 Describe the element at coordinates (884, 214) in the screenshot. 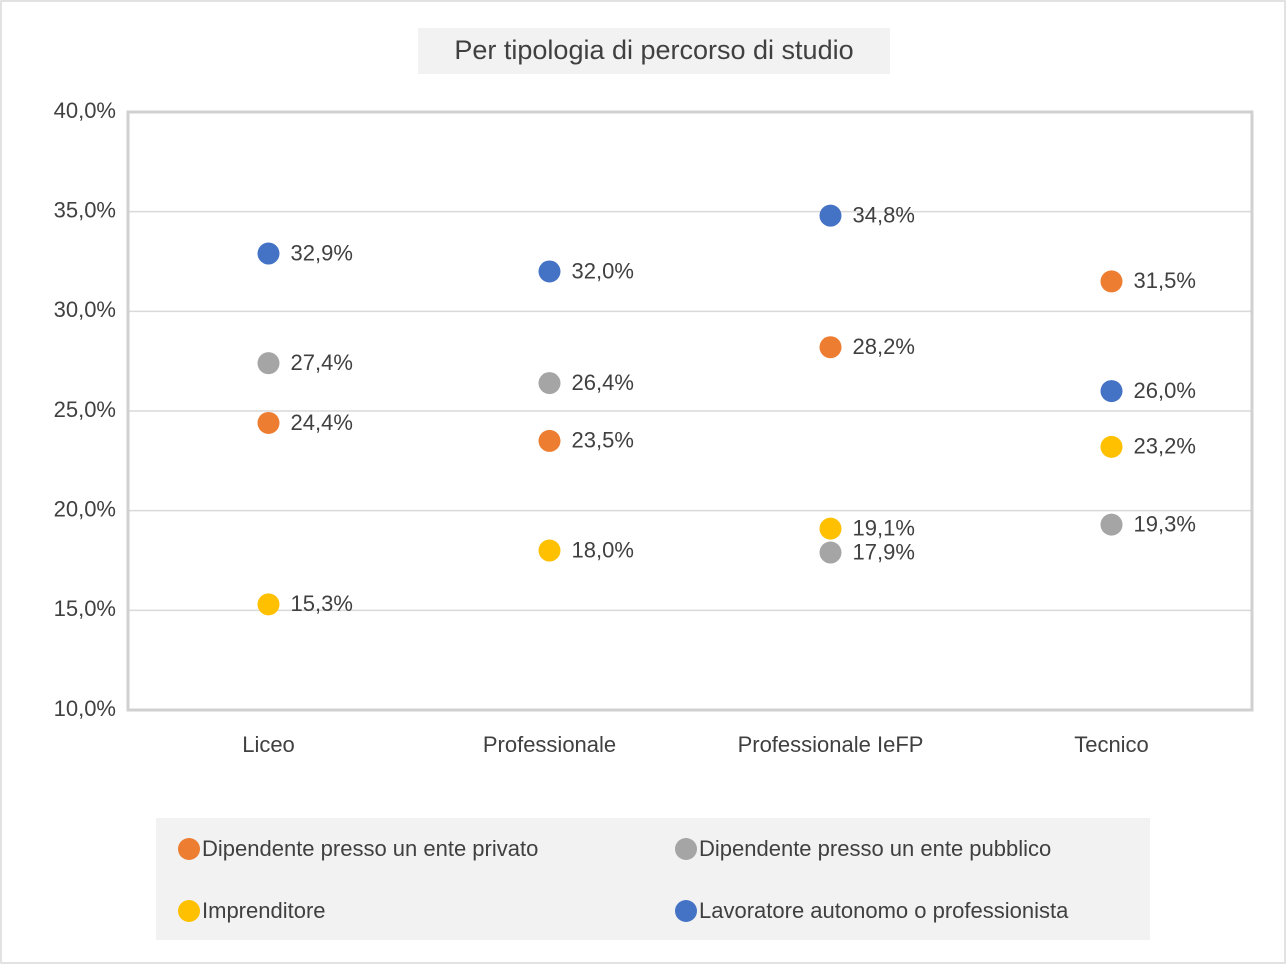

I see `data-label: 34,8%` at that location.